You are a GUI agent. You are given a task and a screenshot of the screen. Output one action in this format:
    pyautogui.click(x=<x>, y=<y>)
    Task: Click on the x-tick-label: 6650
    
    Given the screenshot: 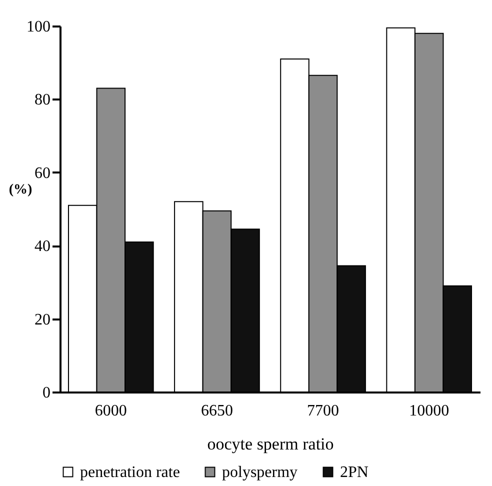 What is the action you would take?
    pyautogui.click(x=216, y=411)
    